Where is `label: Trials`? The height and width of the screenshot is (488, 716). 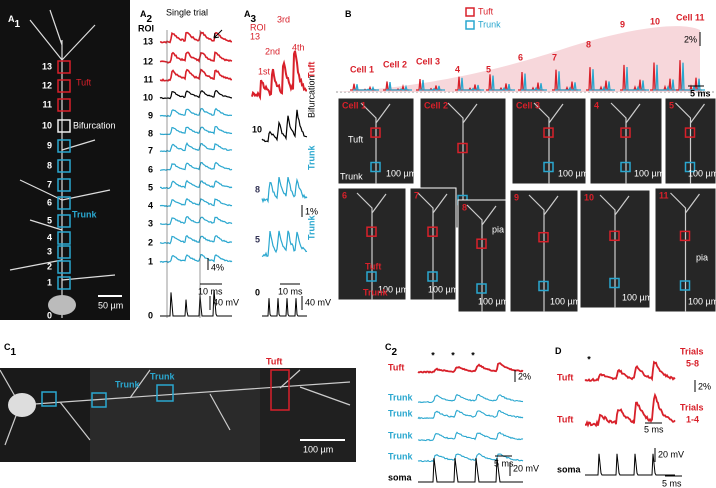
label: Trials is located at coordinates (692, 351).